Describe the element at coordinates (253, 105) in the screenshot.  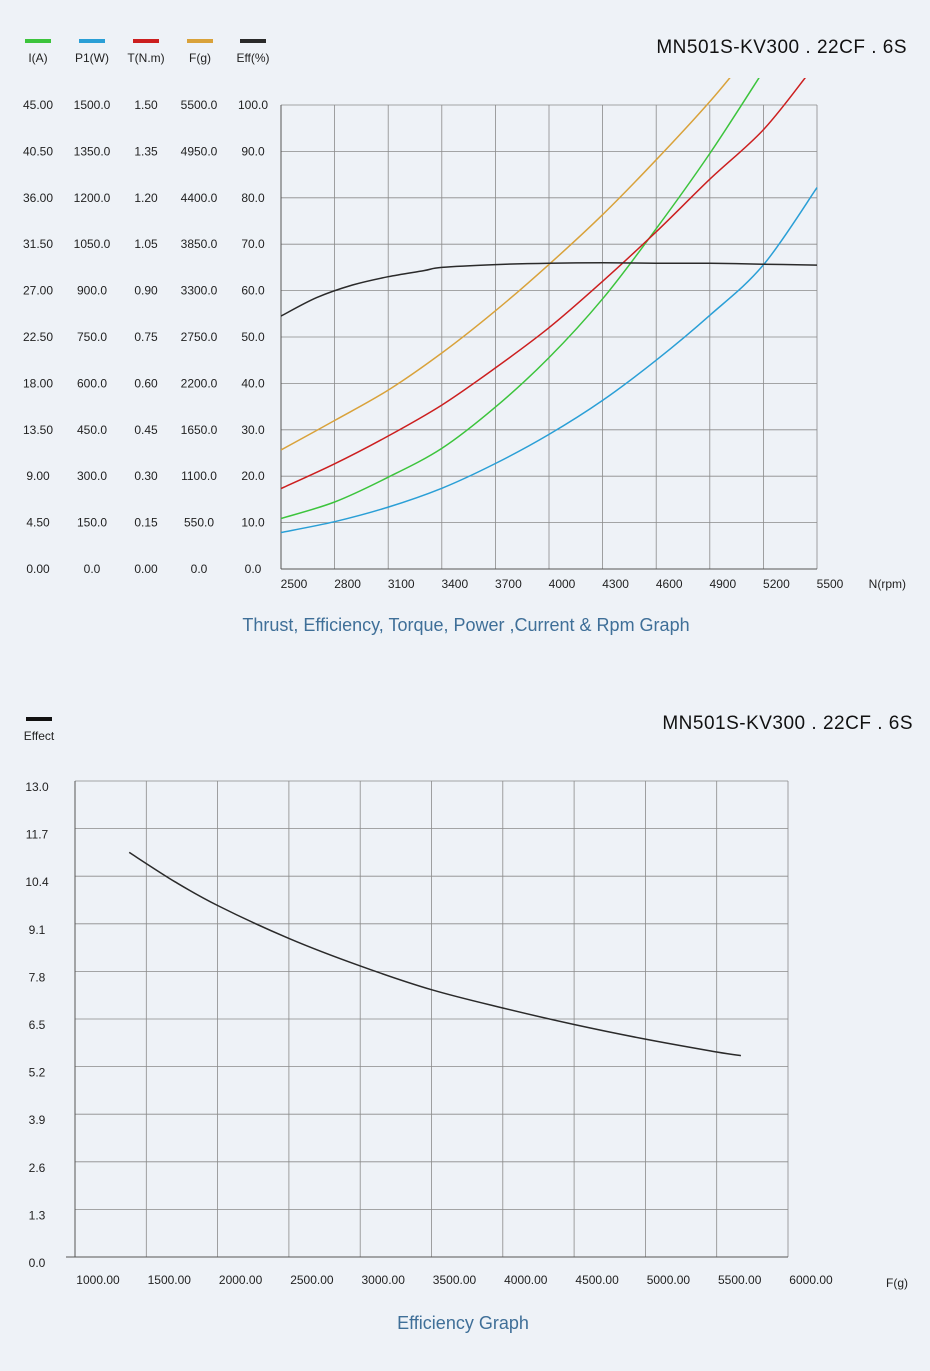
I see `y-tick-eff: 100.0` at that location.